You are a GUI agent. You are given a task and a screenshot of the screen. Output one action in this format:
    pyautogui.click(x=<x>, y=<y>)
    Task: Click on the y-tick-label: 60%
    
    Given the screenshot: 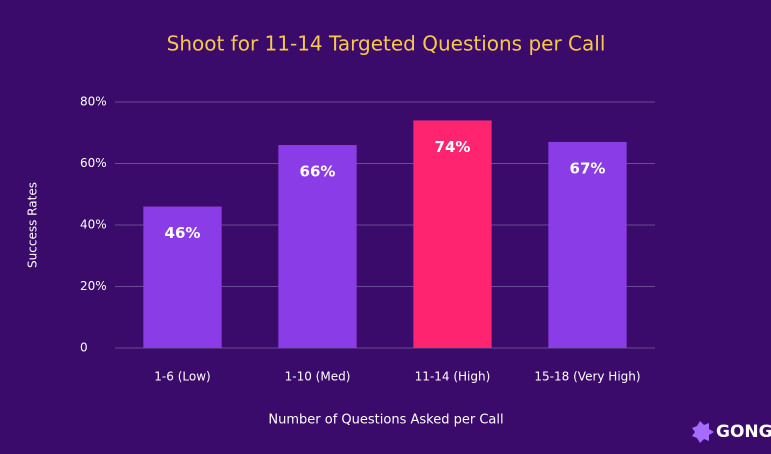 What is the action you would take?
    pyautogui.click(x=93, y=163)
    